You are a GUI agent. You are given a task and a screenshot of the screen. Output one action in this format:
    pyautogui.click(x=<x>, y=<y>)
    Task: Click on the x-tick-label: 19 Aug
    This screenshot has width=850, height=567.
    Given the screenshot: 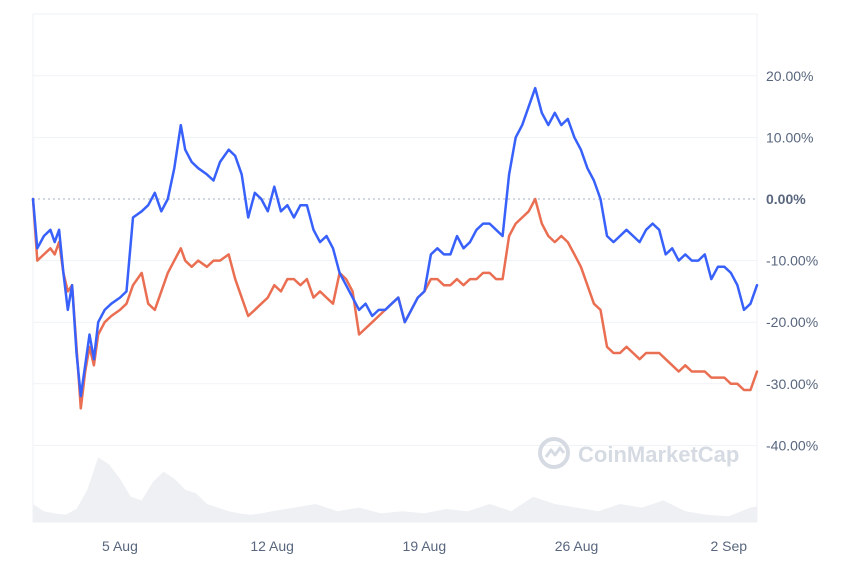 What is the action you would take?
    pyautogui.click(x=425, y=546)
    